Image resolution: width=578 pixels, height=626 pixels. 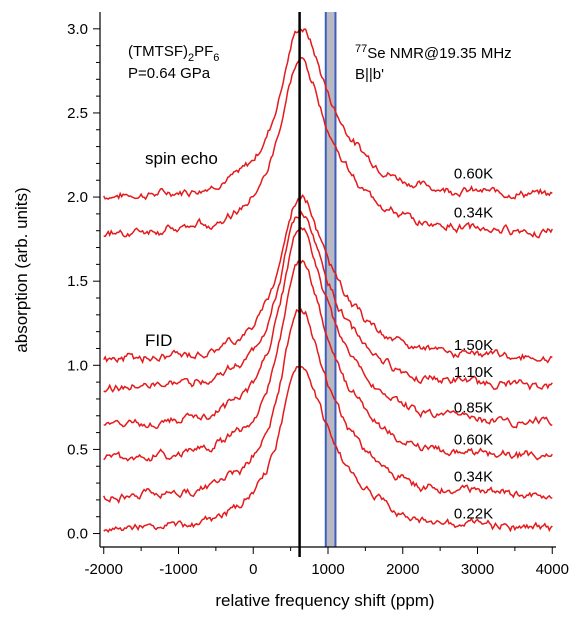 What do you see at coordinates (324, 600) in the screenshot?
I see `x-axis-title: relative frequency shift (ppm)` at bounding box center [324, 600].